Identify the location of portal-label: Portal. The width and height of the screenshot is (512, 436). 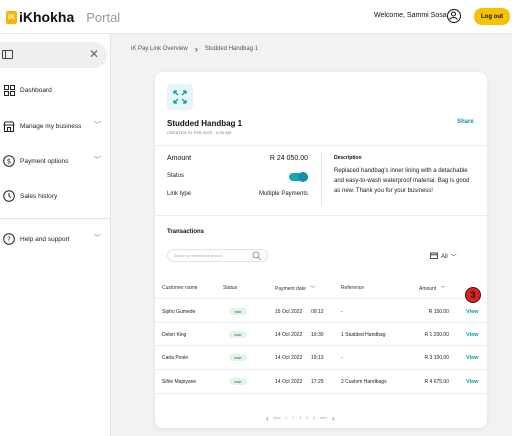
(103, 17).